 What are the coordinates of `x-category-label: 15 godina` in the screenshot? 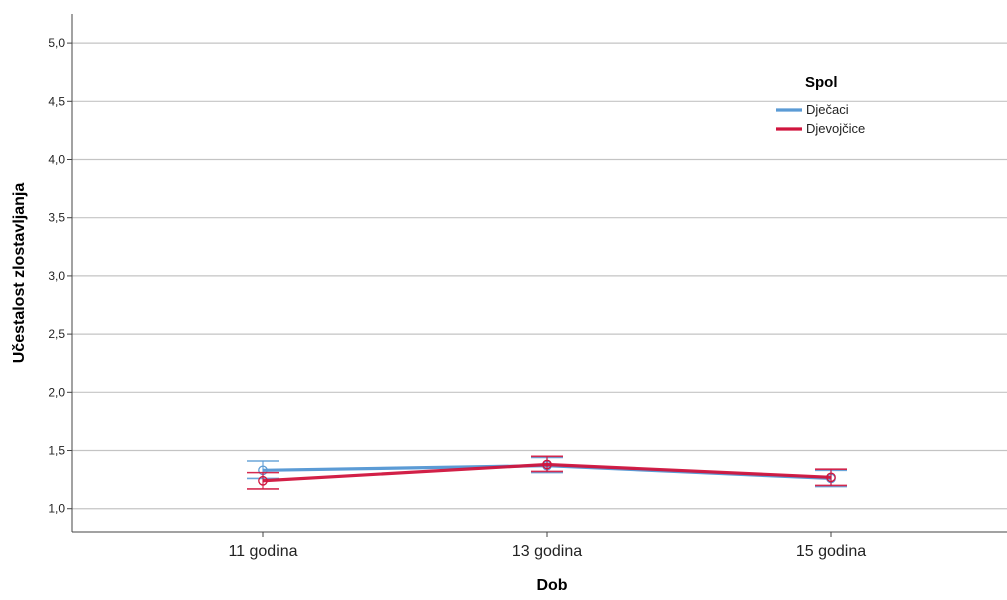 It's located at (831, 551).